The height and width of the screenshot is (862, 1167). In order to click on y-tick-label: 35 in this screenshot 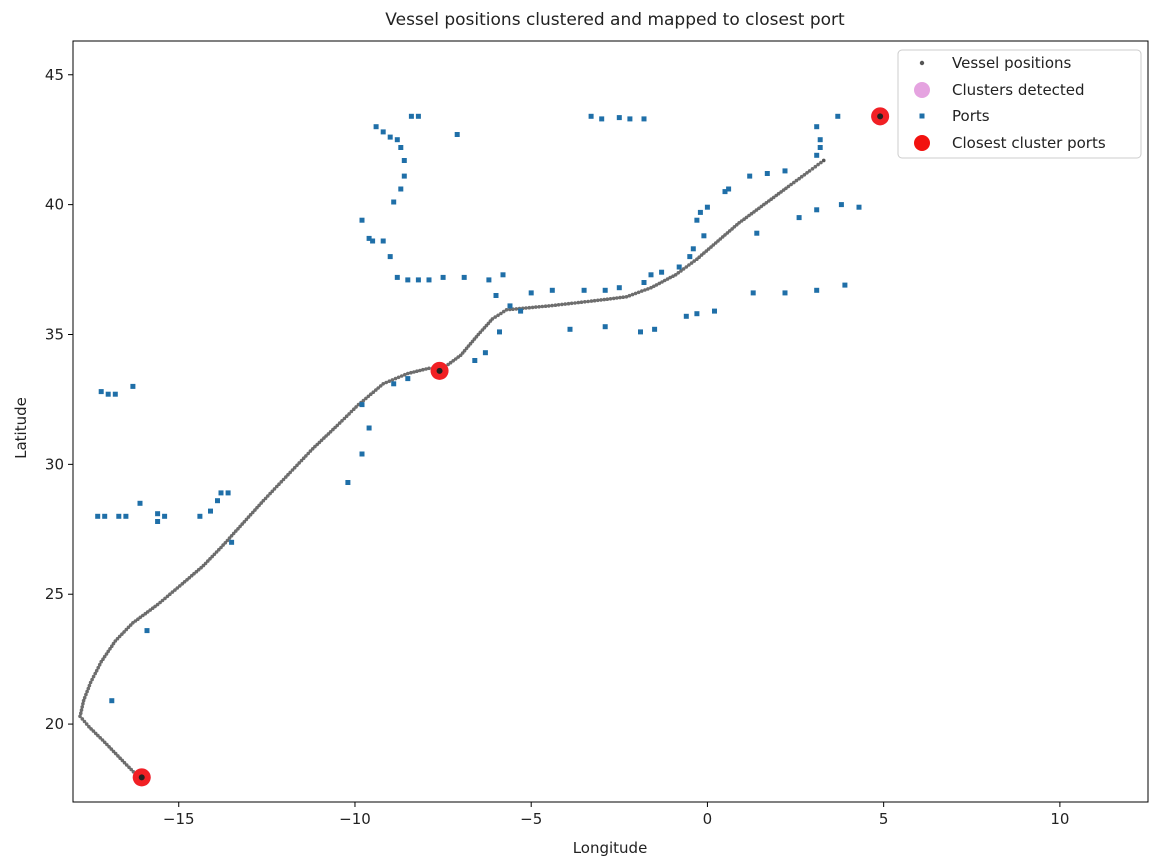, I will do `click(54, 334)`.